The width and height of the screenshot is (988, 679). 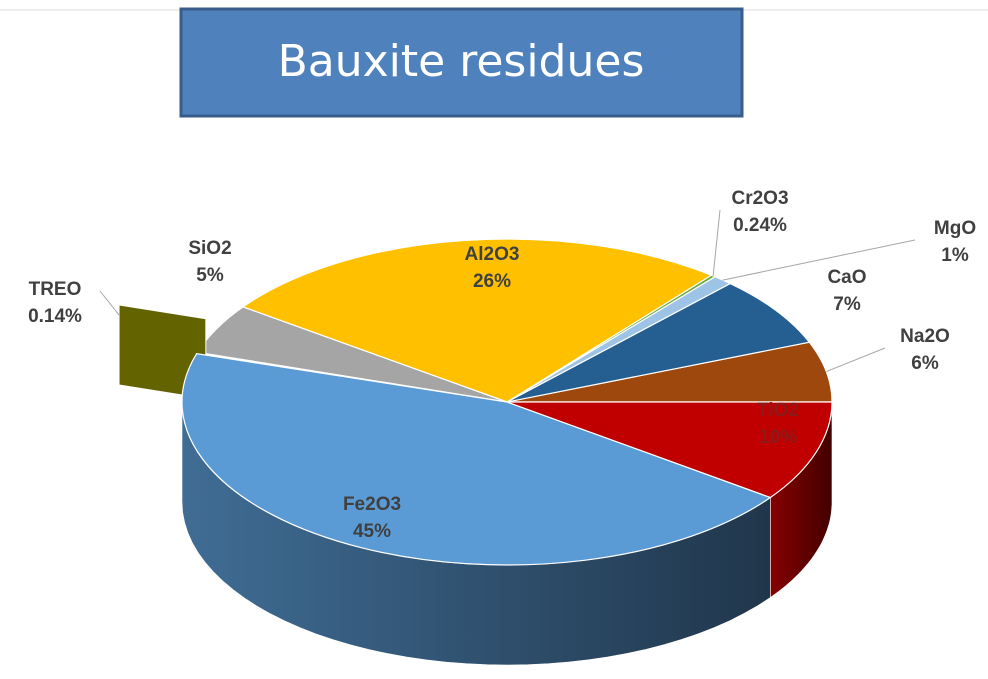 What do you see at coordinates (925, 336) in the screenshot?
I see `data-label-name: Na2O` at bounding box center [925, 336].